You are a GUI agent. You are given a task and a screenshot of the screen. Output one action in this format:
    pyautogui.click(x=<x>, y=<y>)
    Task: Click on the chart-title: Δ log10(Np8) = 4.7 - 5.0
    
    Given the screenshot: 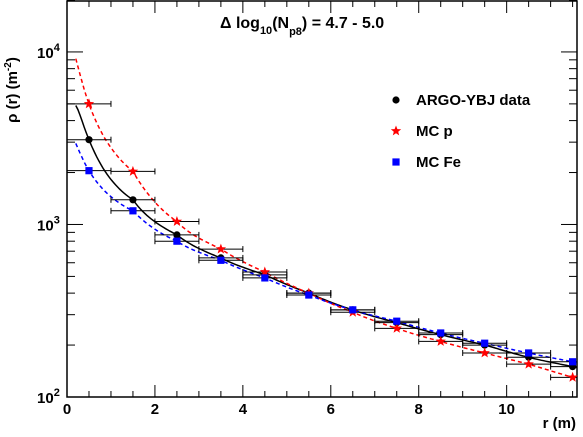 What is the action you would take?
    pyautogui.click(x=302, y=26)
    